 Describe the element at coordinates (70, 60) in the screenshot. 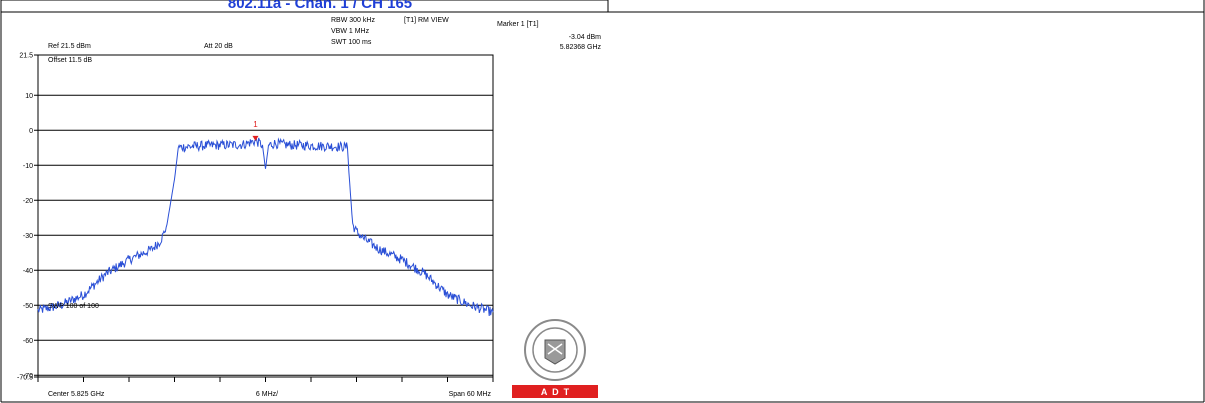

I see `offset-label: Offset 11.5 dB` at that location.